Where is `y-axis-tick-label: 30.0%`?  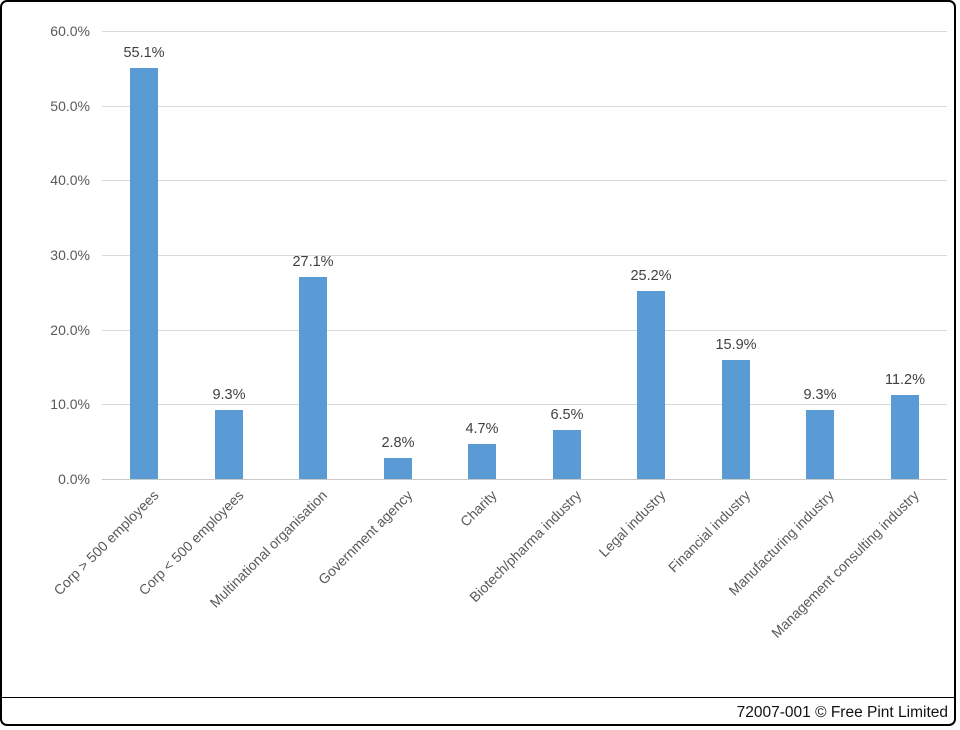
y-axis-tick-label: 30.0% is located at coordinates (70, 255).